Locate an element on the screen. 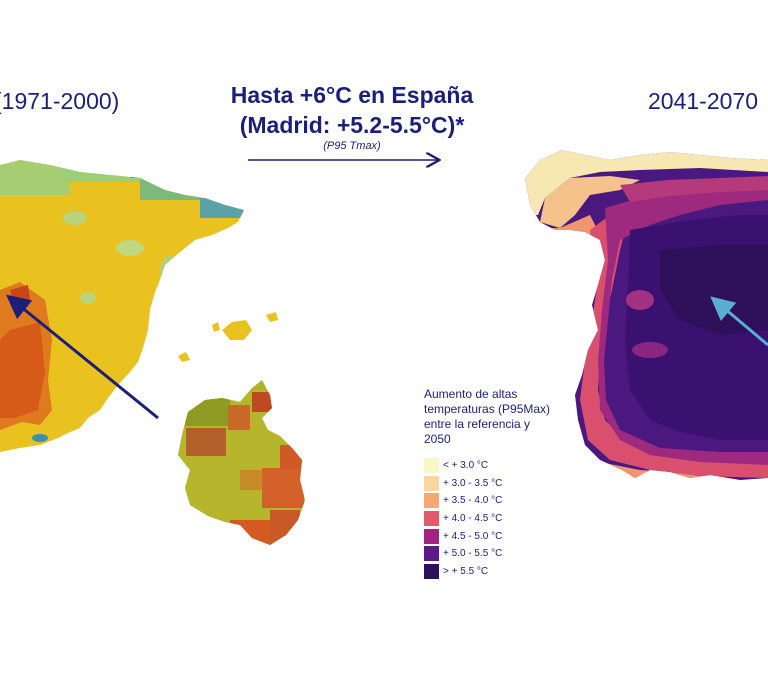 This screenshot has height=676, width=768. legend-item-label: + 5.0 - 5.5 °C is located at coordinates (473, 554).